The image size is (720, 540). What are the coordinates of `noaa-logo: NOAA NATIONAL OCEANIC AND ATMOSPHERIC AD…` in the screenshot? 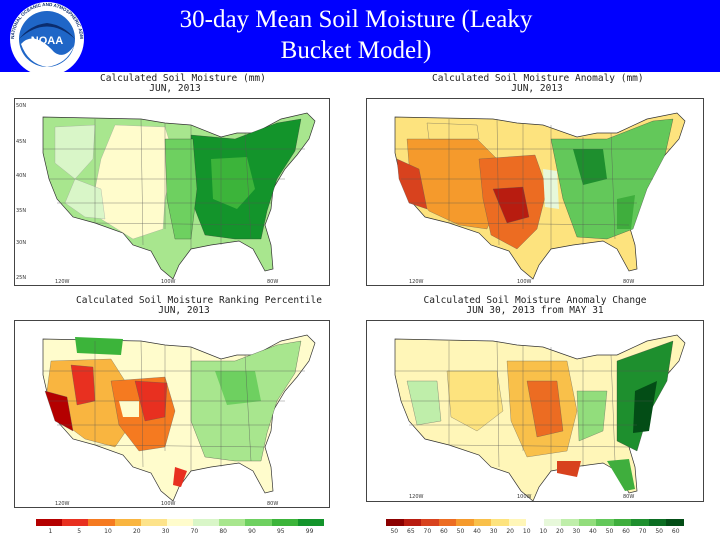 It's located at (44, 38).